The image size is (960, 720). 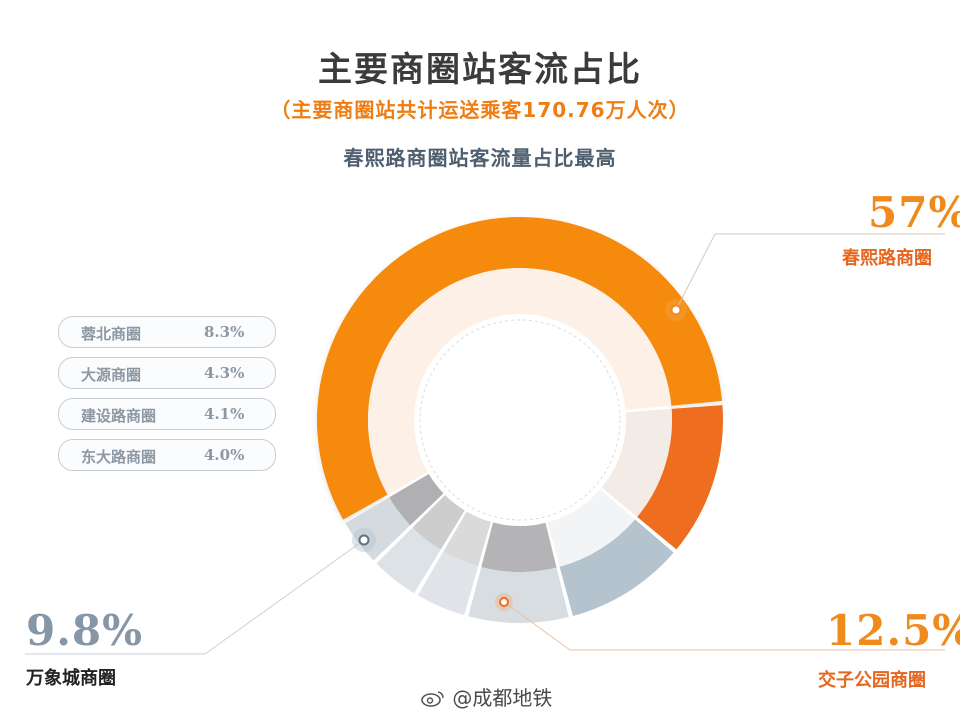 I want to click on pct-jiaozi: 12.5%, so click(x=893, y=630).